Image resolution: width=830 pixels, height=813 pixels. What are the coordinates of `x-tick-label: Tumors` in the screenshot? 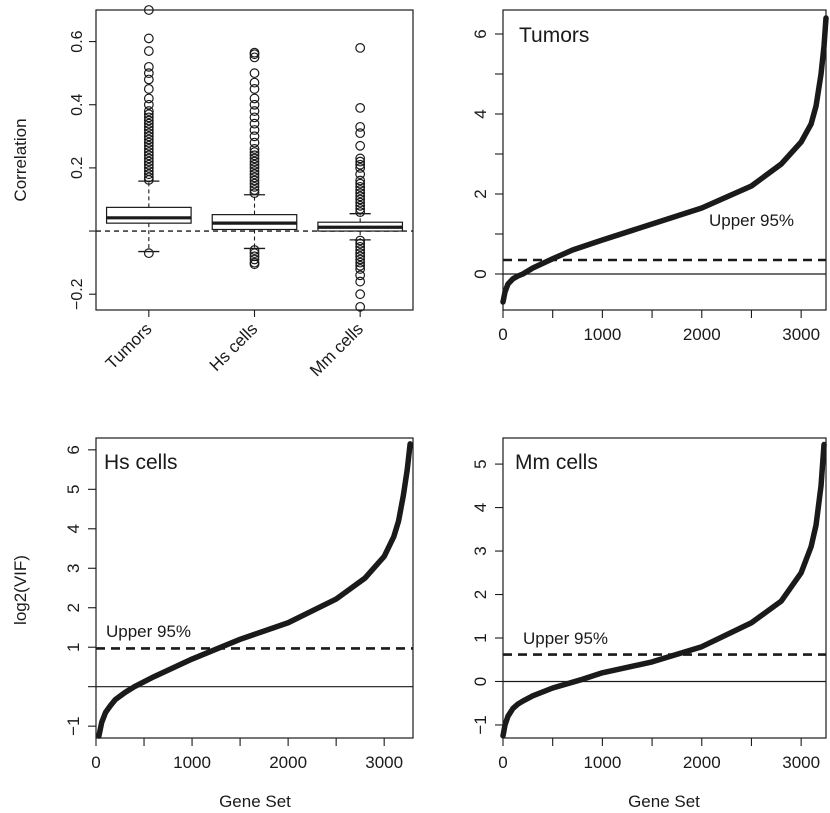 It's located at (129, 346).